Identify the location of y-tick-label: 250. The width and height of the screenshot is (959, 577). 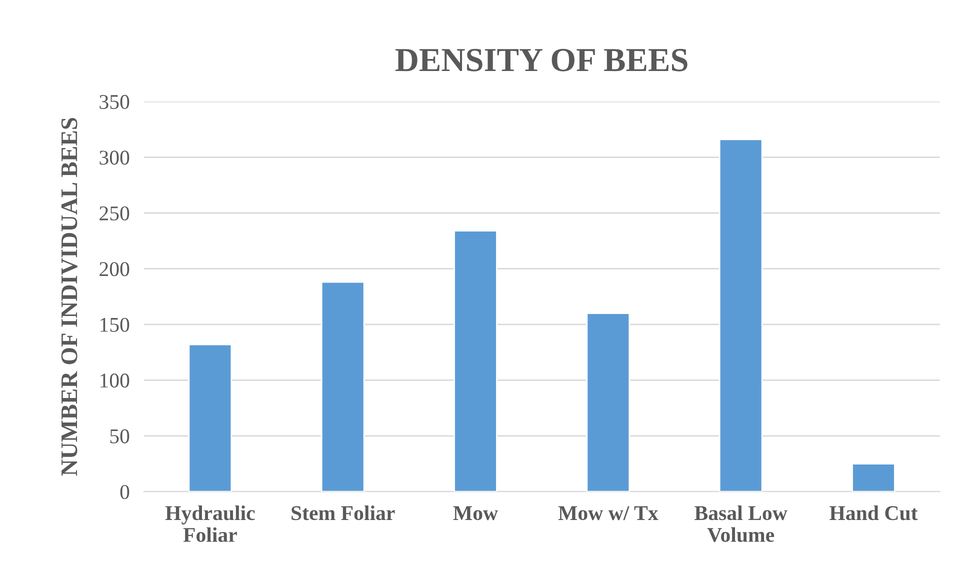
(115, 213).